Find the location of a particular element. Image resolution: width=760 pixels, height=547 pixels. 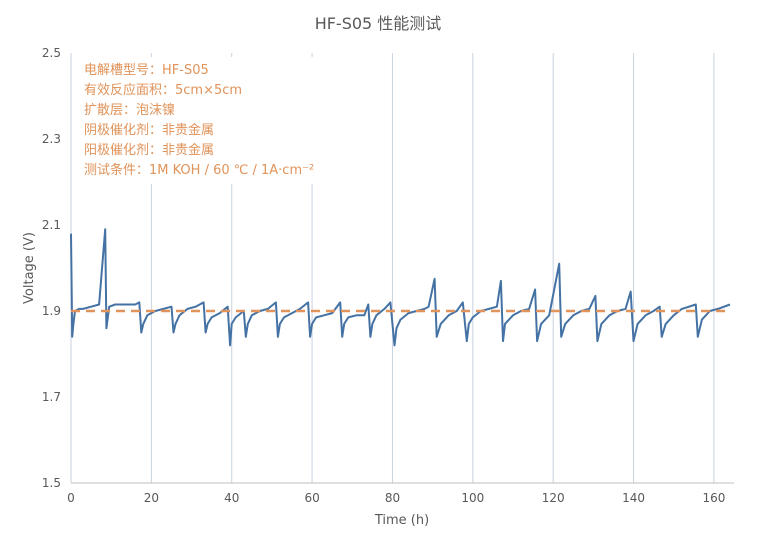

x-tick-label: 100 is located at coordinates (472, 498).